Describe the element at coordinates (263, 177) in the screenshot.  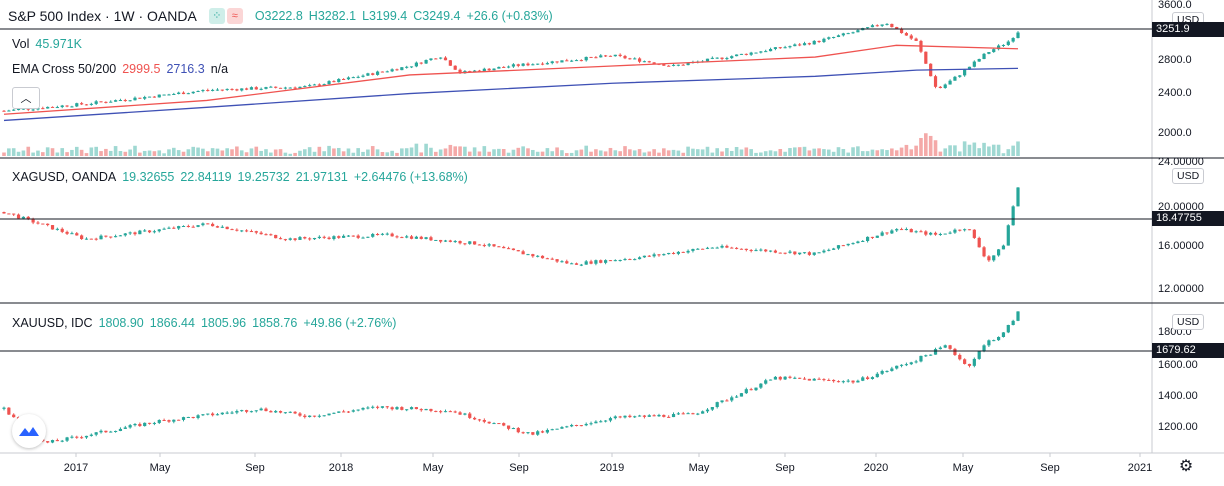
I see `mid-ohlc-low: 19.25732` at that location.